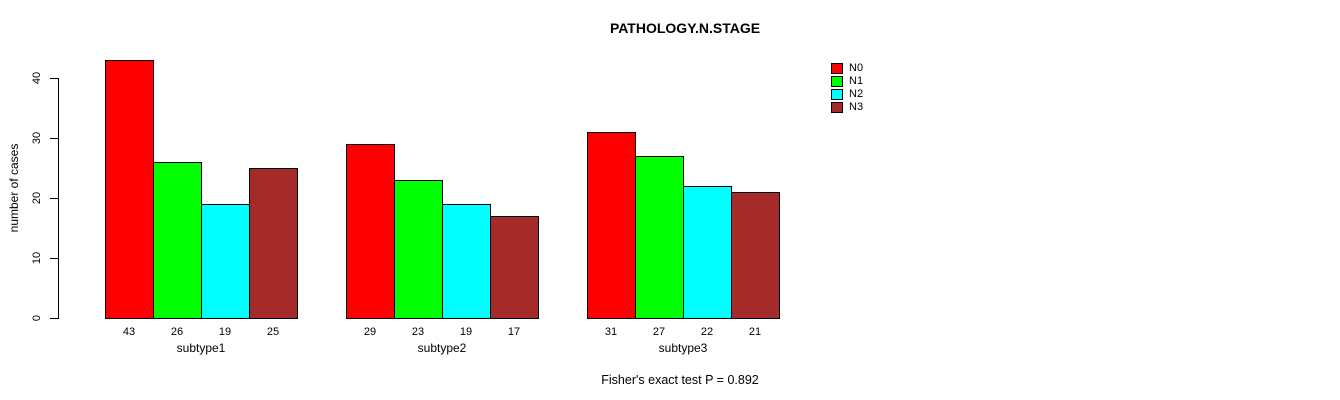 Image resolution: width=1340 pixels, height=400 pixels. Describe the element at coordinates (201, 348) in the screenshot. I see `category-label-subtype1: subtype1` at that location.